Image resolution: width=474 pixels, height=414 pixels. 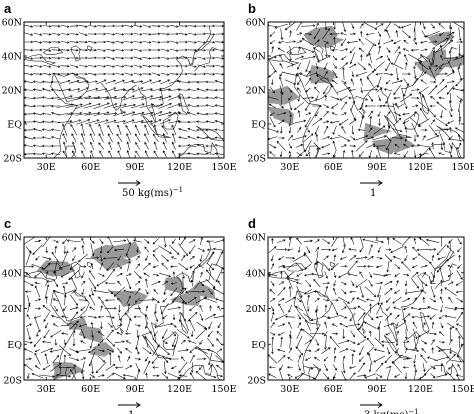 I want to click on panel-d-frame, so click(x=366, y=308).